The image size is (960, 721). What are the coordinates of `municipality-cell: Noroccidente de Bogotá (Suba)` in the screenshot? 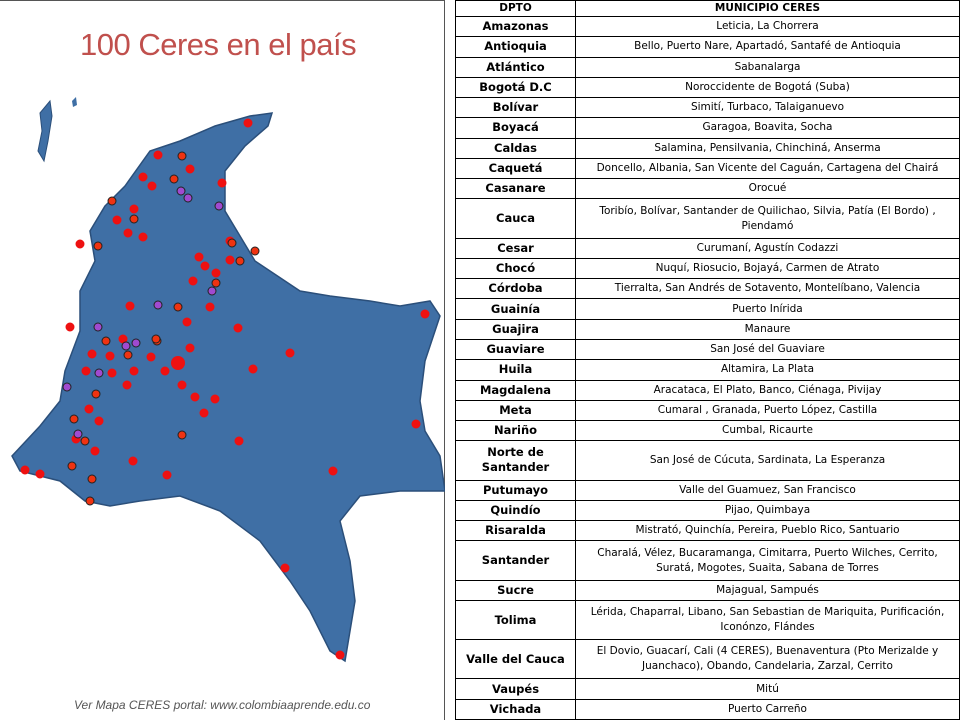 It's located at (767, 87).